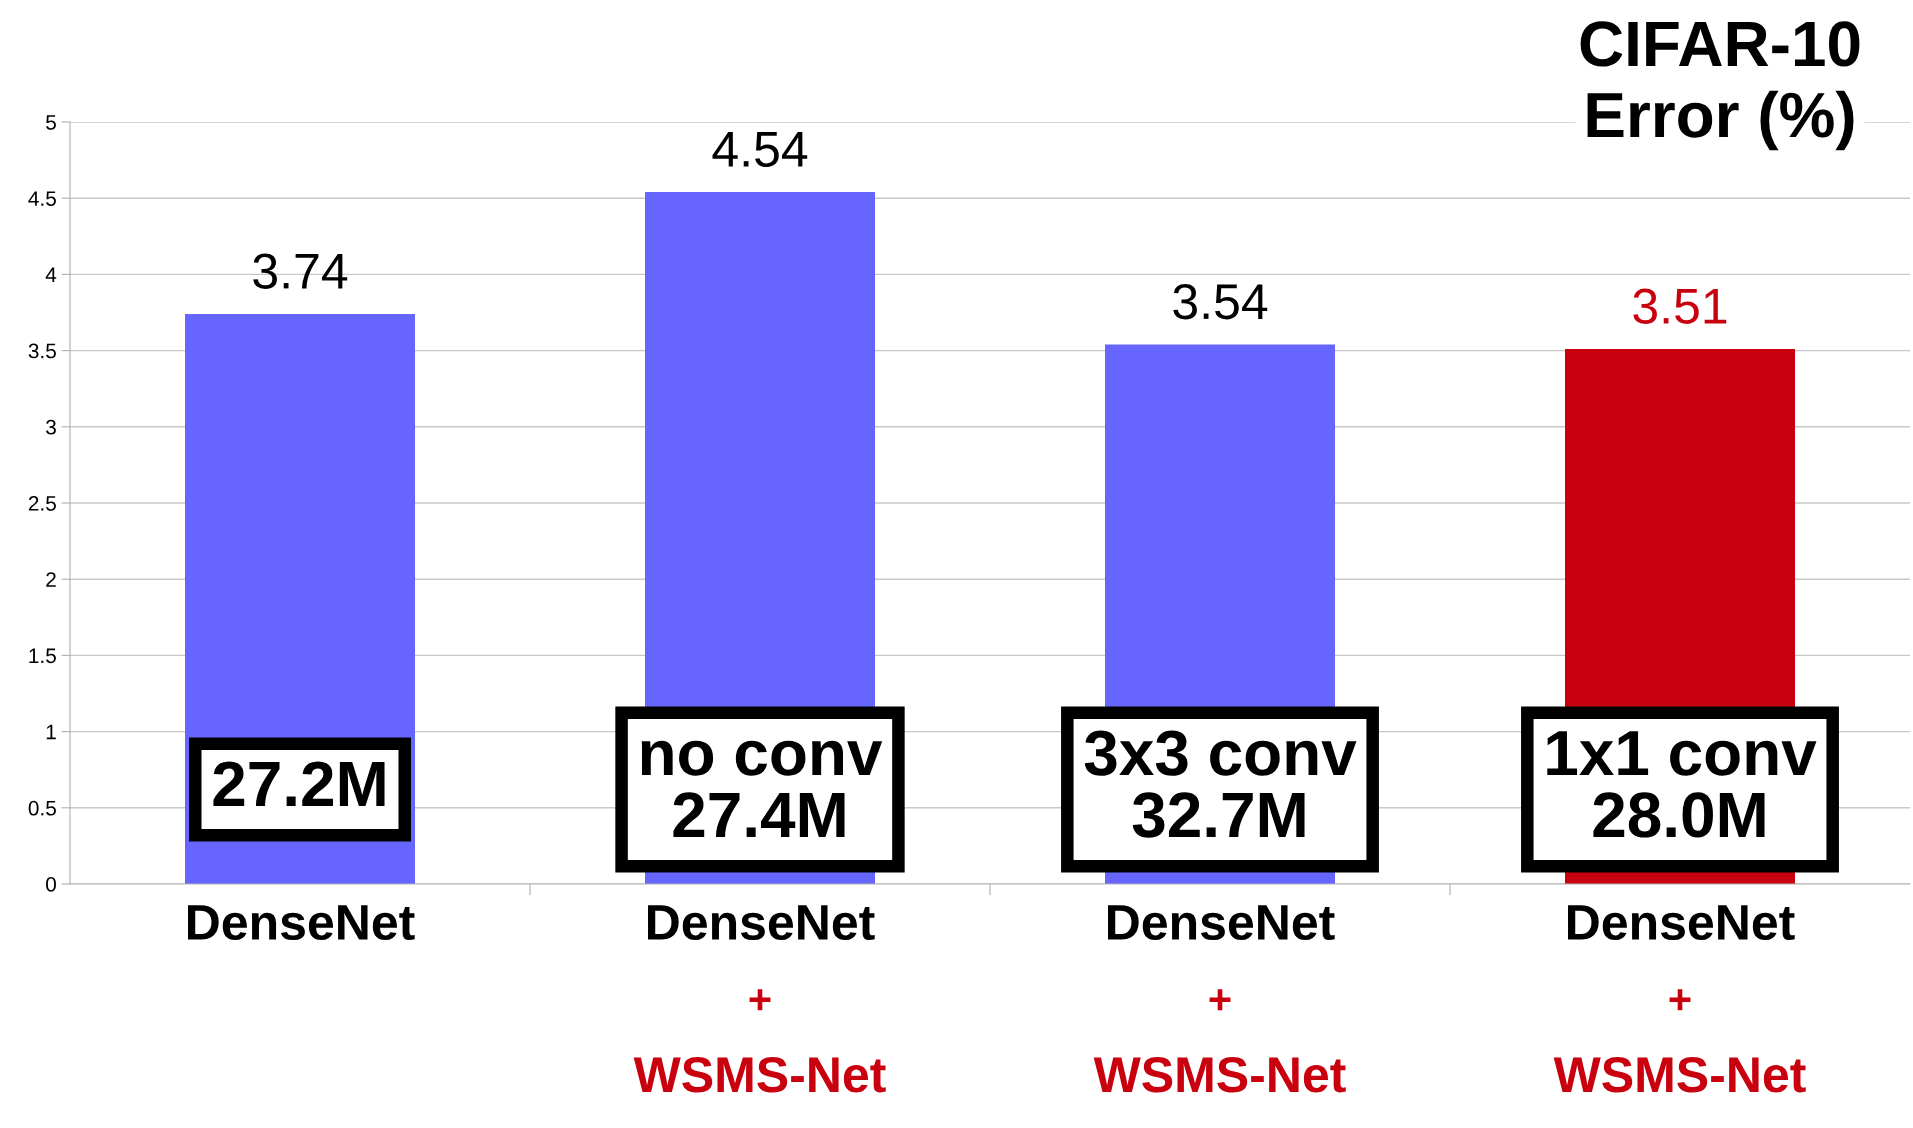  I want to click on y-tick-label: 2.5, so click(42, 503).